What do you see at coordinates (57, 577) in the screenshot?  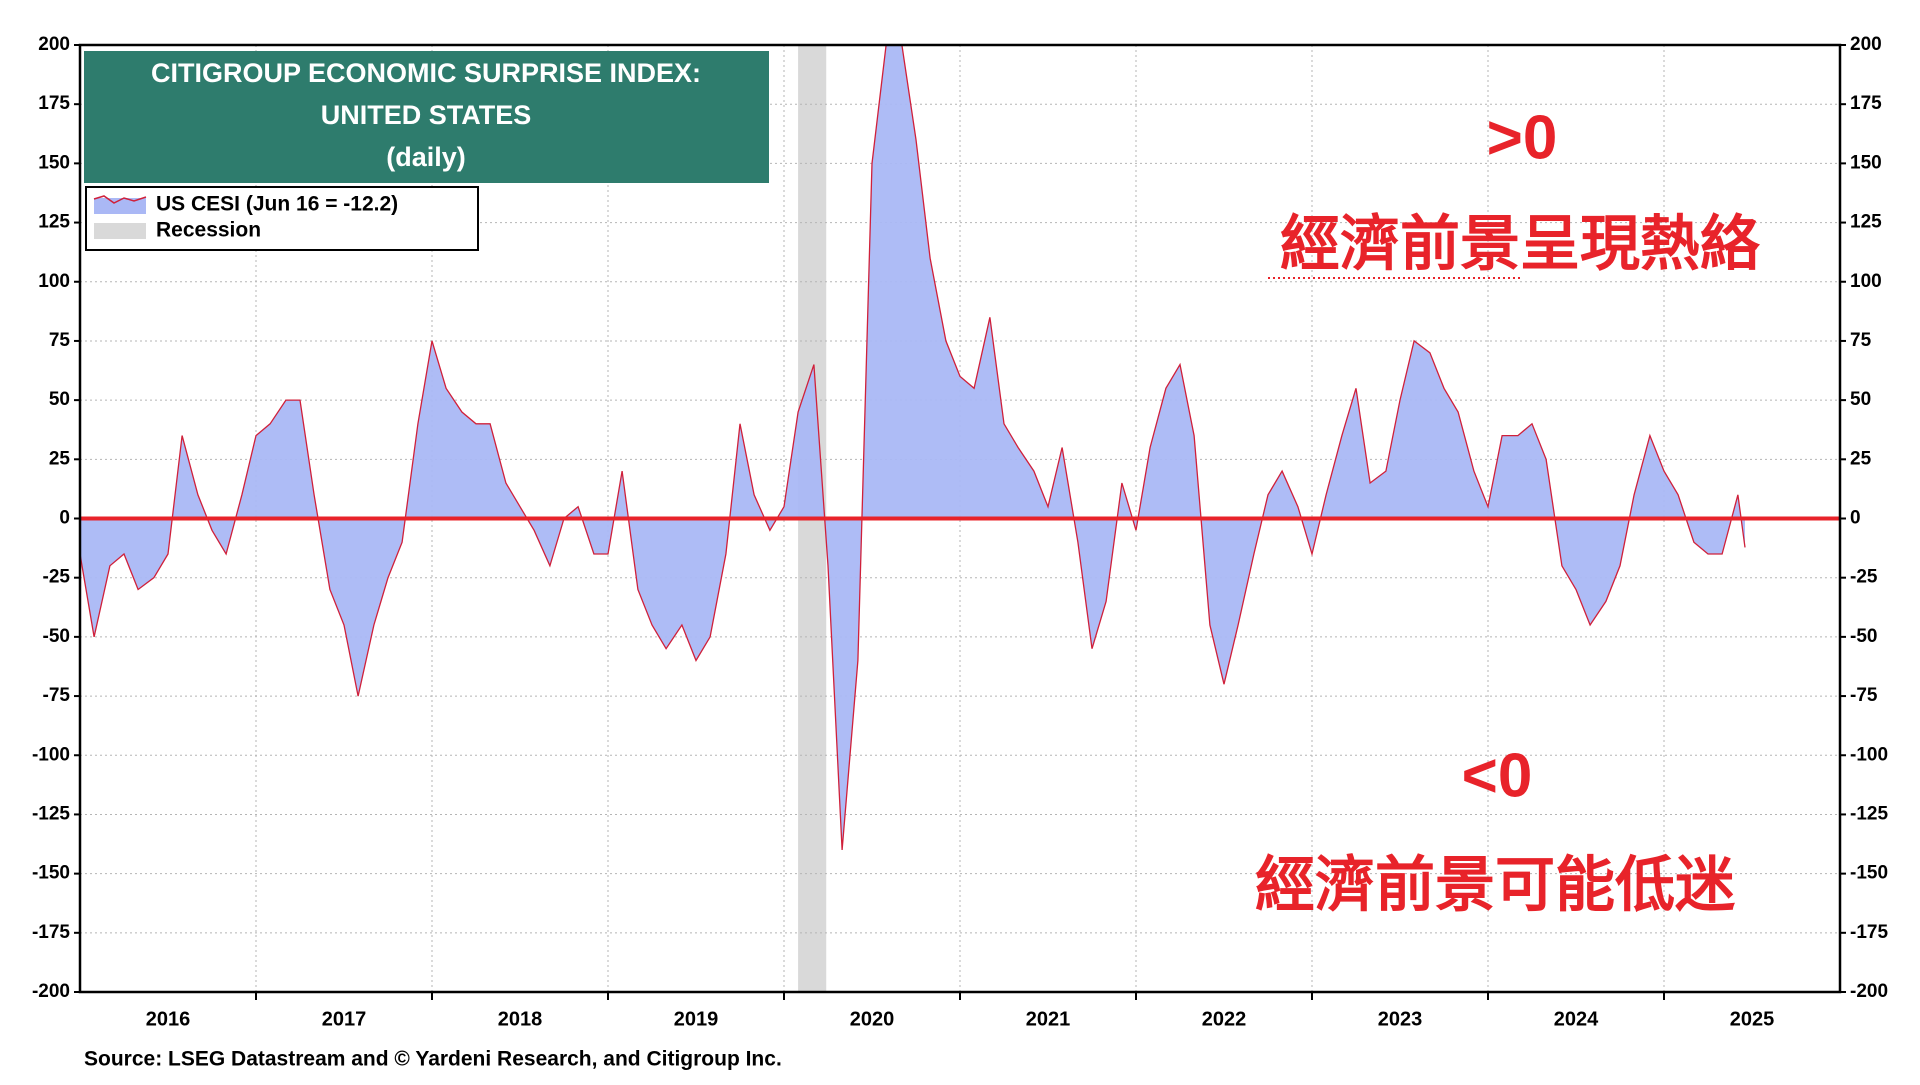 I see `y-tick-label: -25` at bounding box center [57, 577].